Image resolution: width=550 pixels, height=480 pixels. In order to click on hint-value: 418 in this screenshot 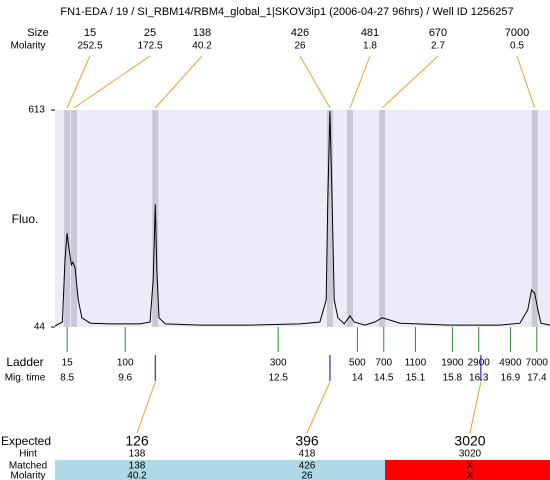, I will do `click(307, 454)`.